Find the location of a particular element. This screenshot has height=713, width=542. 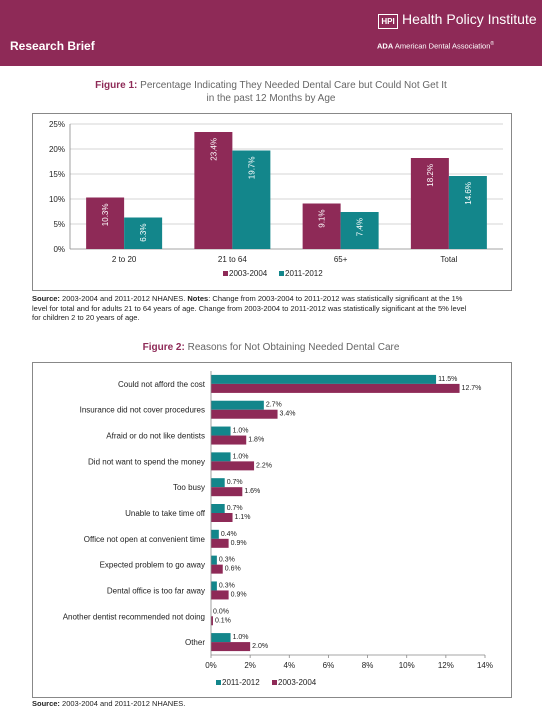

x-tick-label: 14% is located at coordinates (485, 665).